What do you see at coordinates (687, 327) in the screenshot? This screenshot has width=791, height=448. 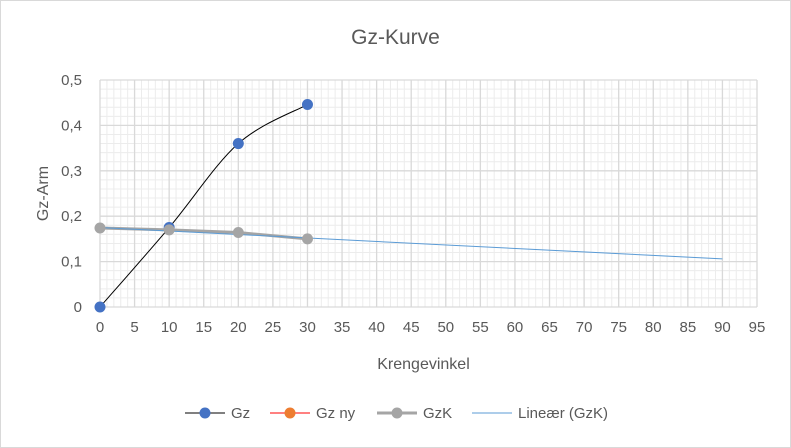 I see `x-tick-label: 85` at bounding box center [687, 327].